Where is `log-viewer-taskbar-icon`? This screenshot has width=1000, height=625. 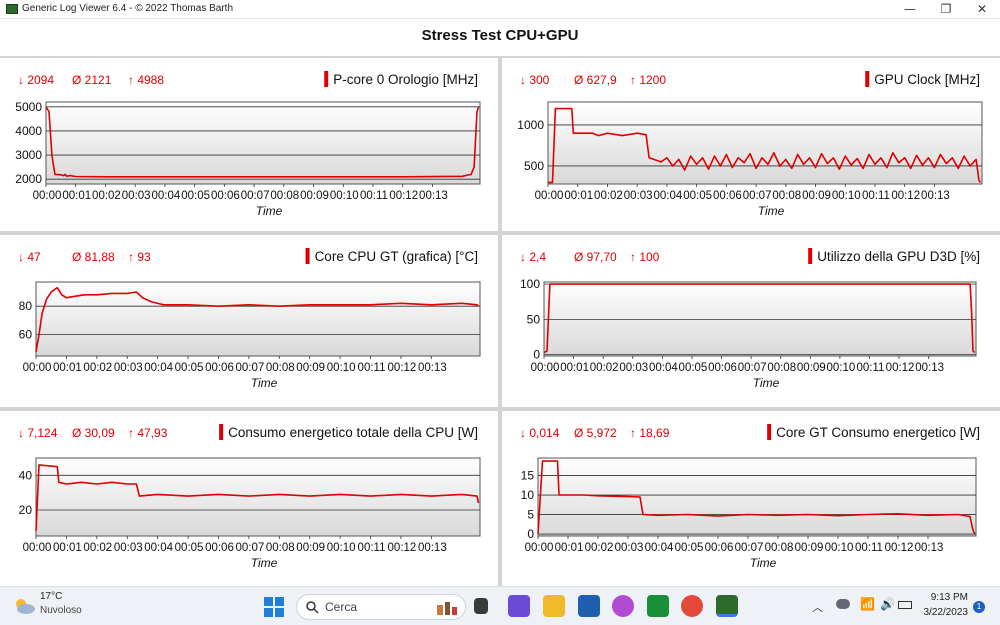 log-viewer-taskbar-icon is located at coordinates (727, 606).